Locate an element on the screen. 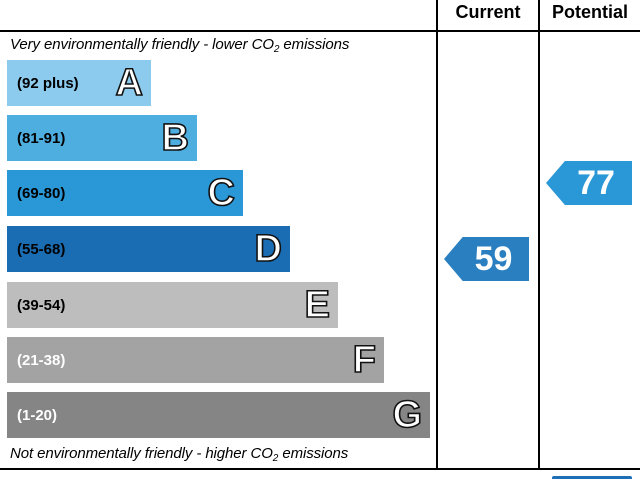 This screenshot has width=640, height=479. band-range: (55-68) is located at coordinates (41, 249).